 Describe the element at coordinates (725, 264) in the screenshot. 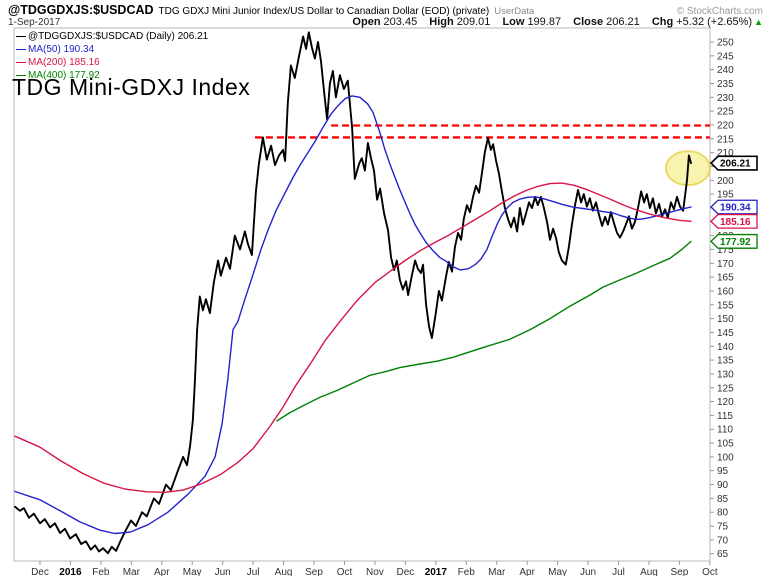

I see `svg-text: 170` at that location.